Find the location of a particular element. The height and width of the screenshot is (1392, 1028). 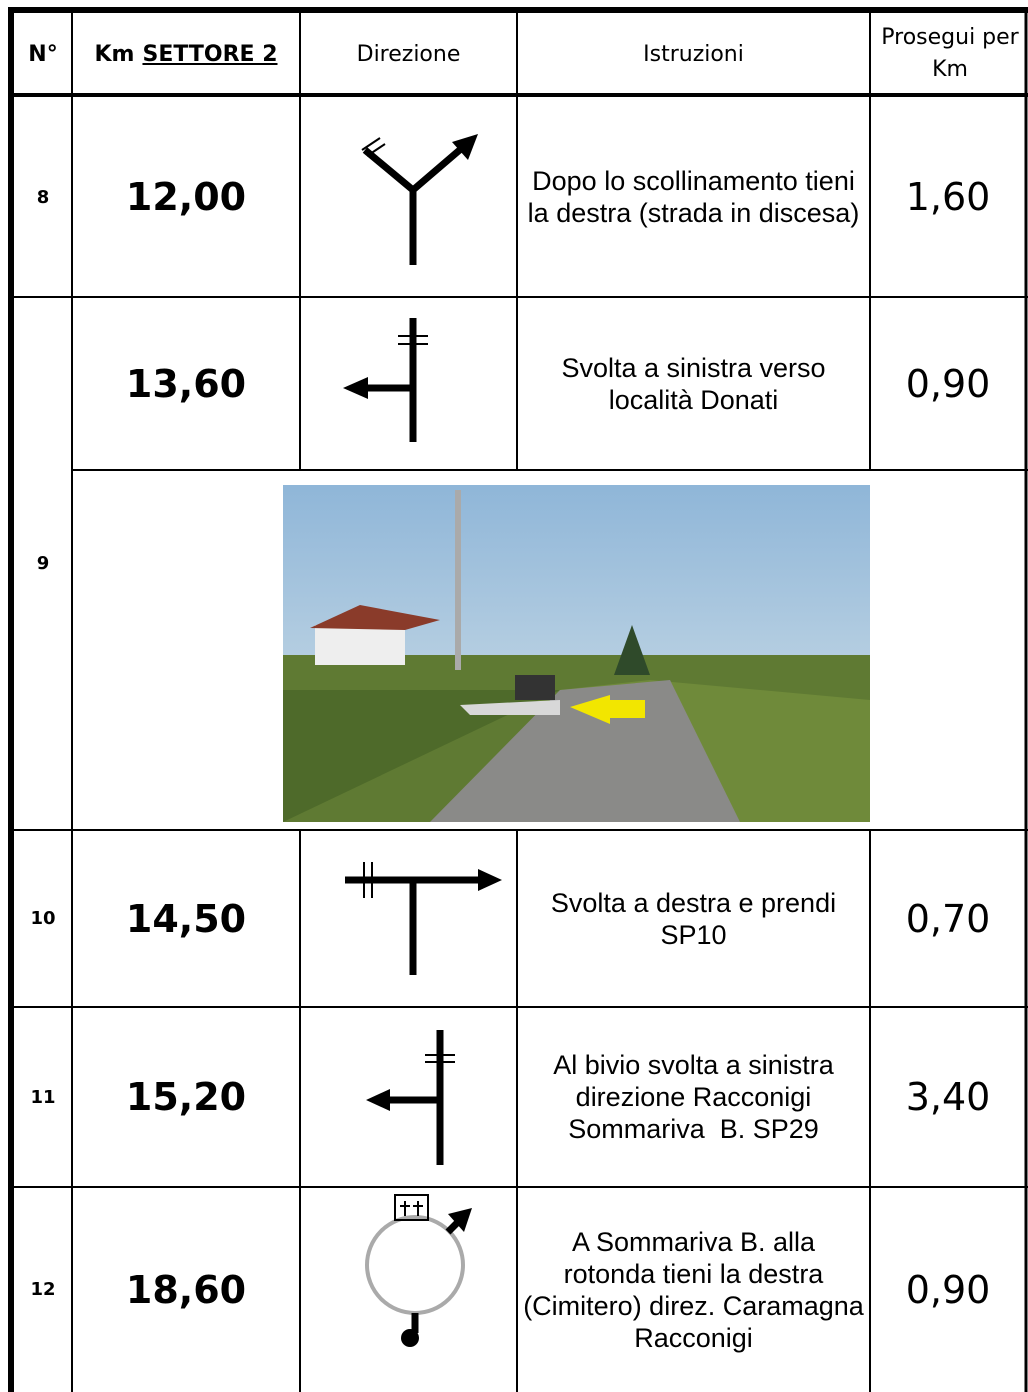

header-number: N° is located at coordinates (43, 54).